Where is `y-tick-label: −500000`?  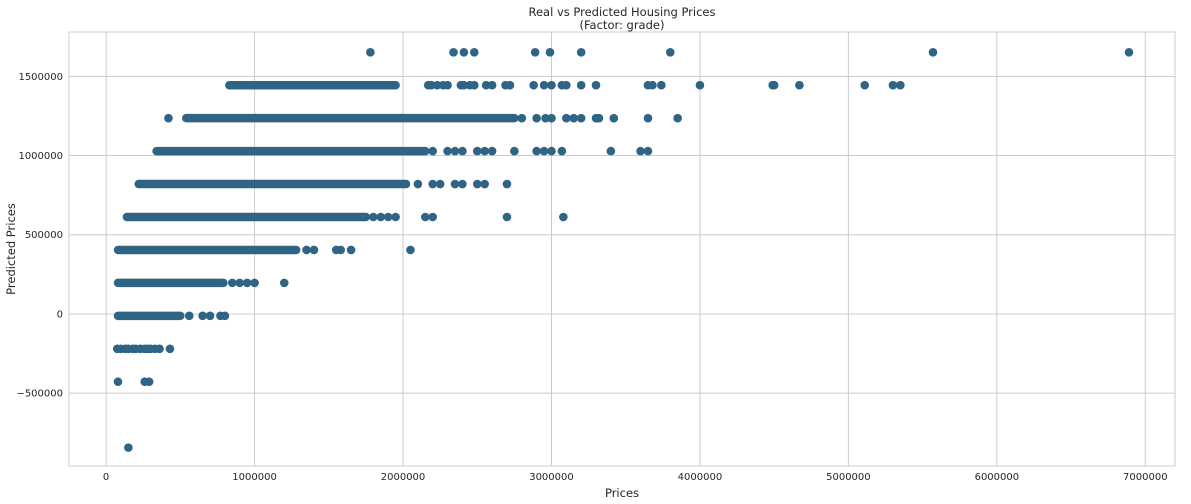
y-tick-label: −500000 is located at coordinates (39, 394).